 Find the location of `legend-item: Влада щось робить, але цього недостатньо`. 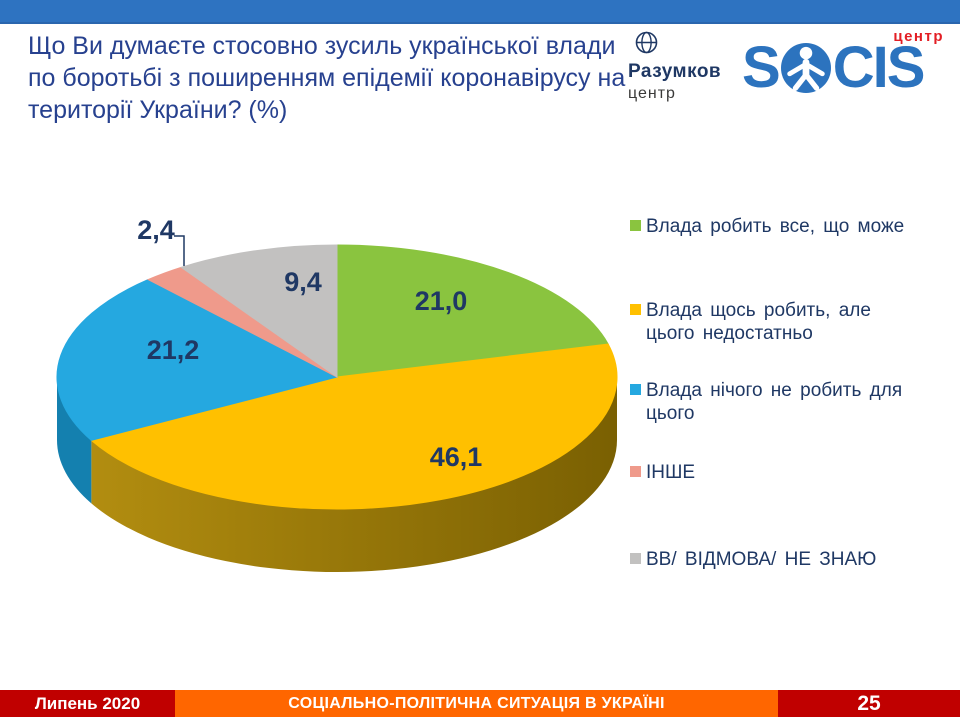

legend-item: Влада щось робить, але цього недостатньо is located at coordinates (774, 322).